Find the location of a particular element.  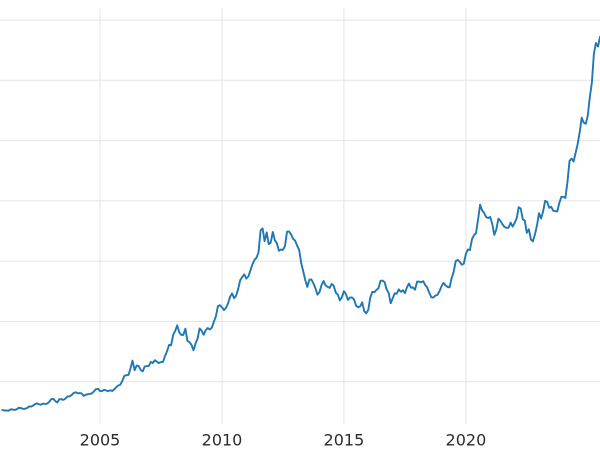

x-tick-label: 2010 is located at coordinates (222, 440).